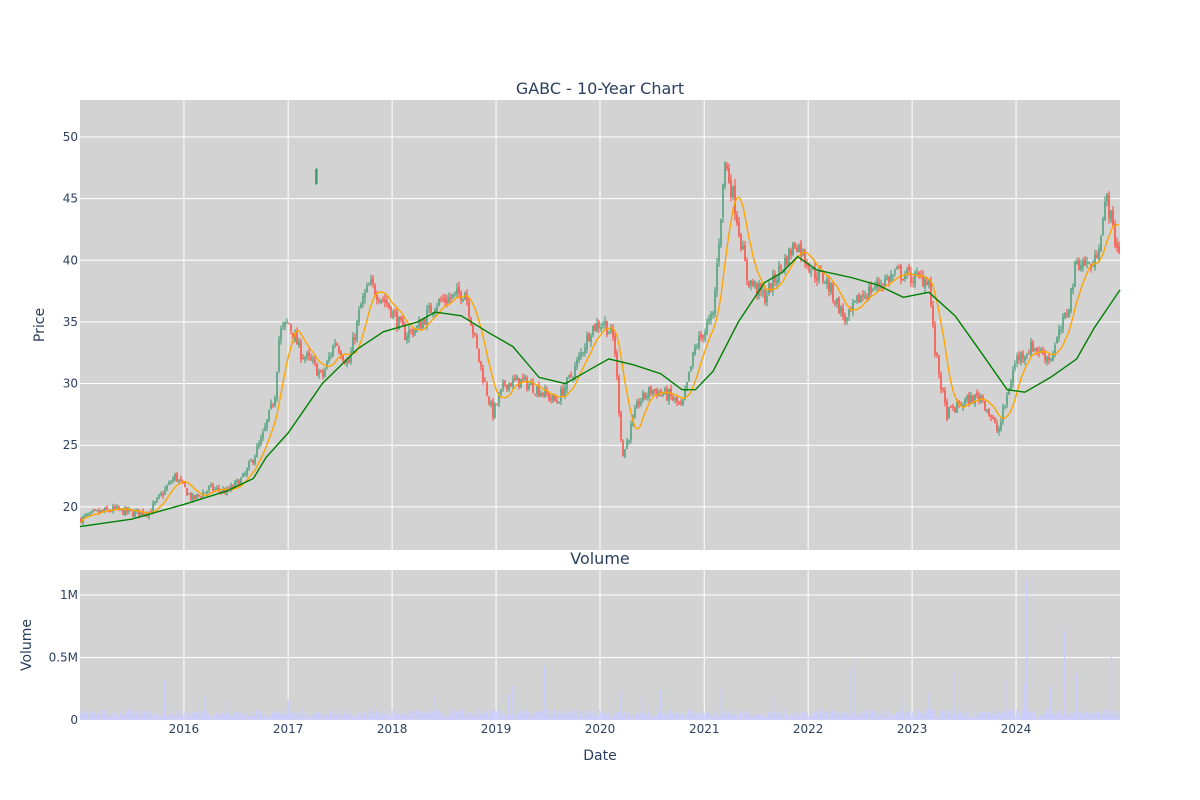 This screenshot has width=1200, height=800. Describe the element at coordinates (808, 729) in the screenshot. I see `volume-x-tick-label: 2022` at that location.